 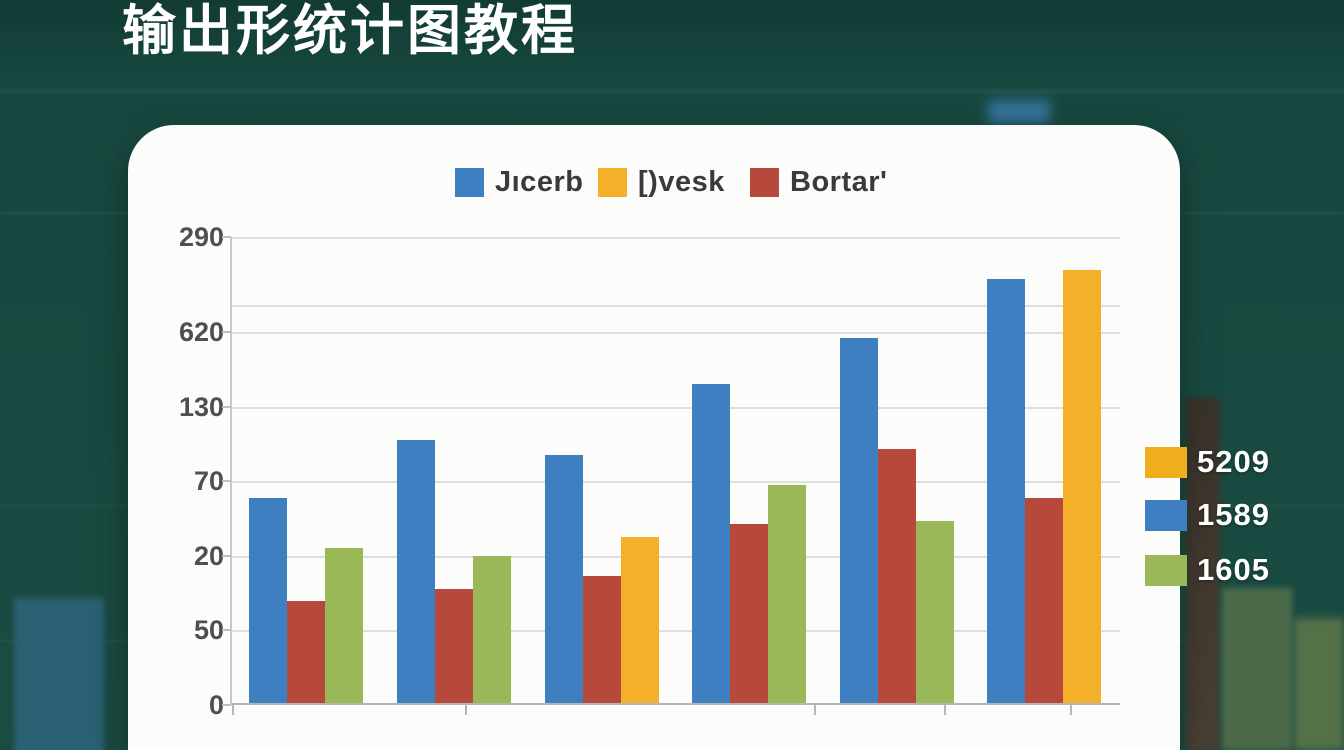 I want to click on chart-legend: Jıcerb [)vesk Bortar', so click(x=654, y=182).